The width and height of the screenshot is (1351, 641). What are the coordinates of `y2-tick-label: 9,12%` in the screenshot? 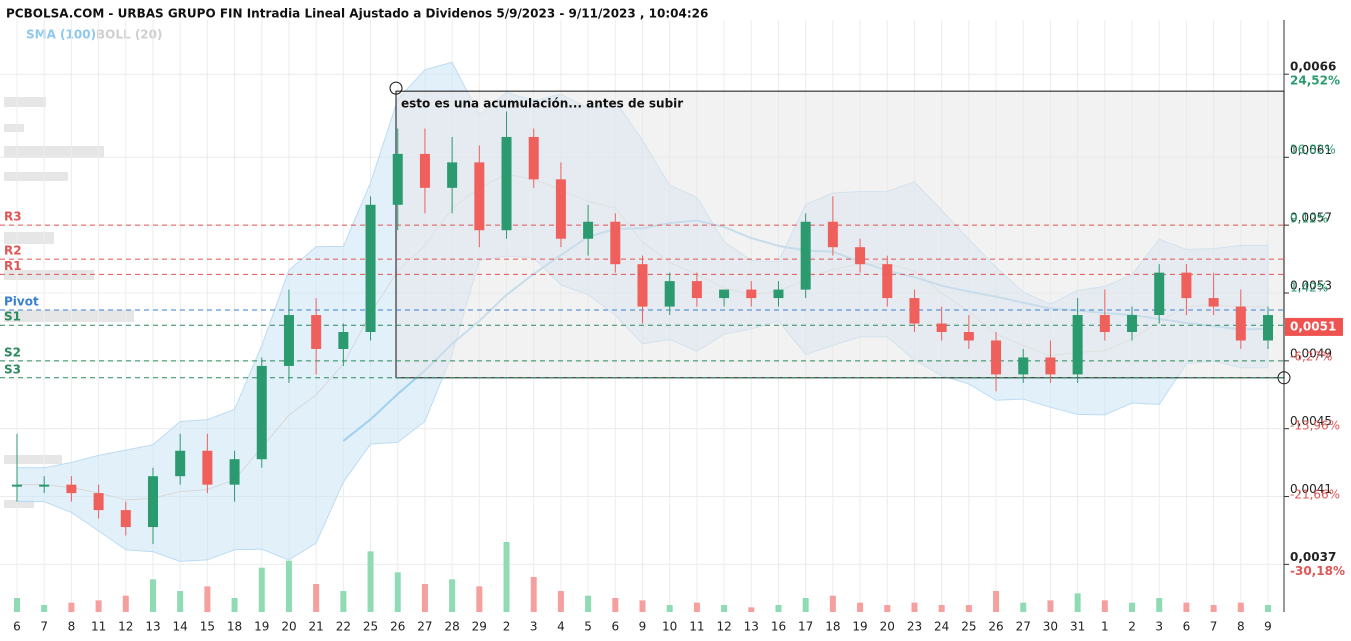 It's located at (1309, 219).